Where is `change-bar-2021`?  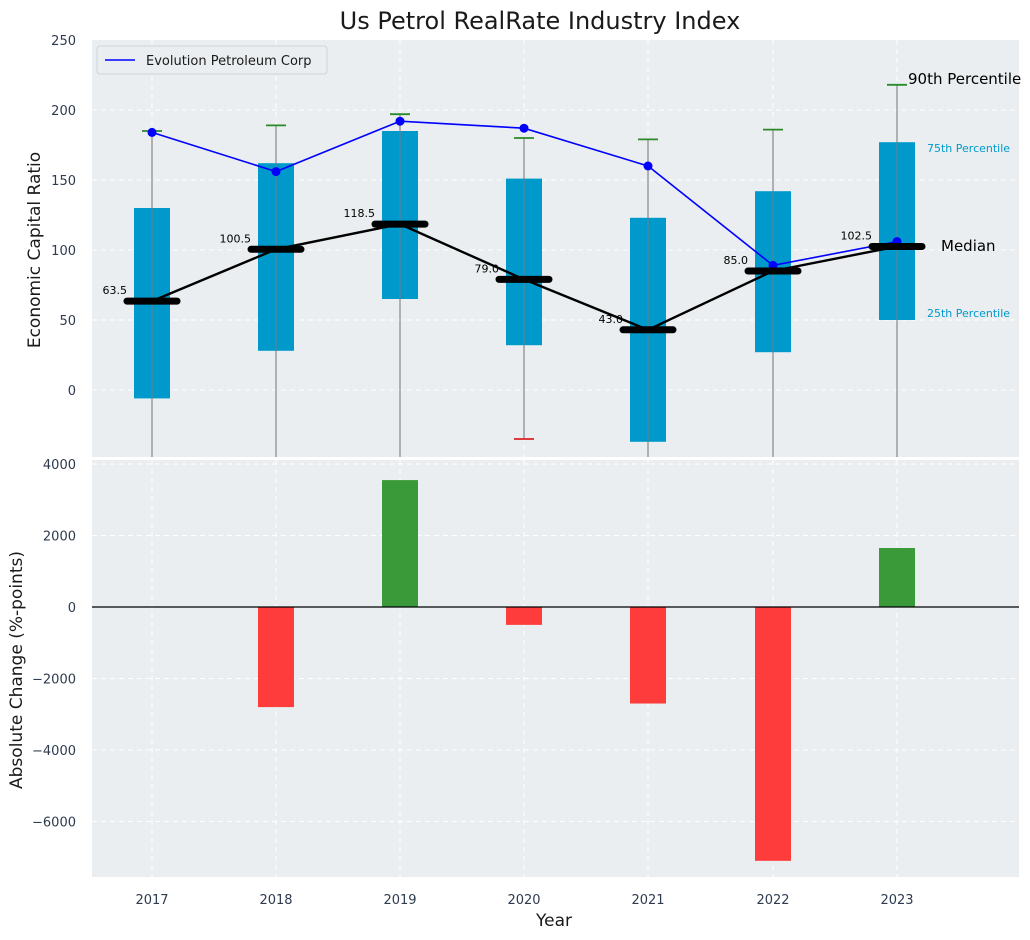 change-bar-2021 is located at coordinates (648, 655).